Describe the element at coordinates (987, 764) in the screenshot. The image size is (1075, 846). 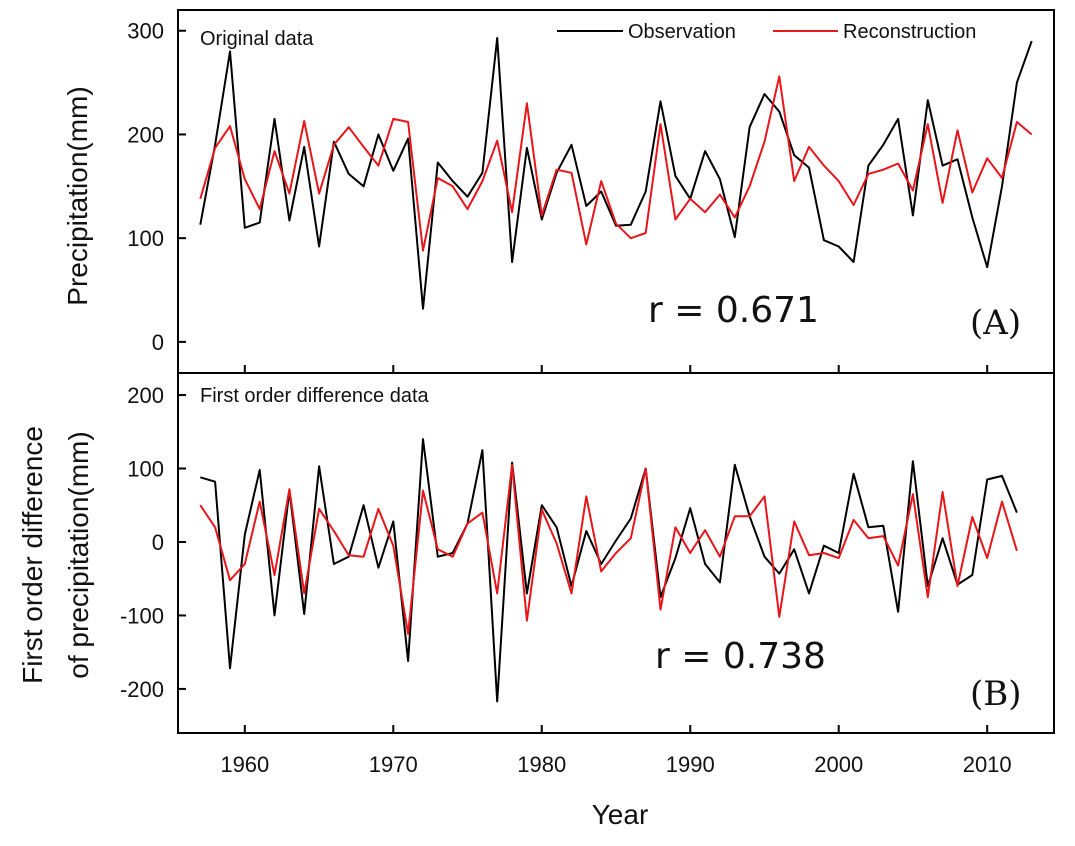
I see `x-tick-label: 2010` at that location.